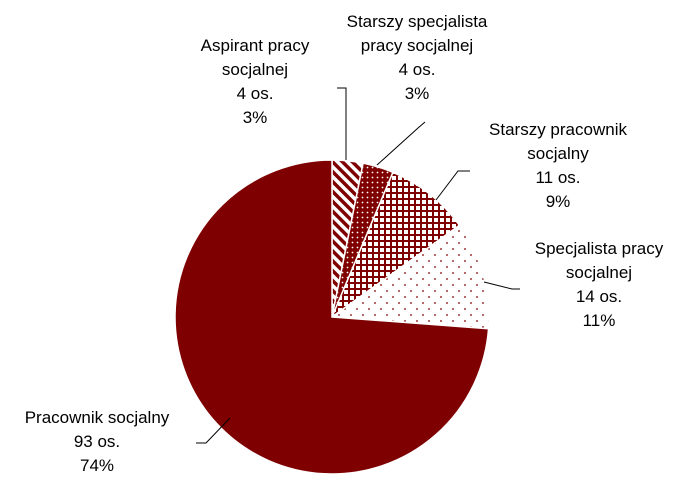  I want to click on slice-starszy-pracownik, so click(395, 245).